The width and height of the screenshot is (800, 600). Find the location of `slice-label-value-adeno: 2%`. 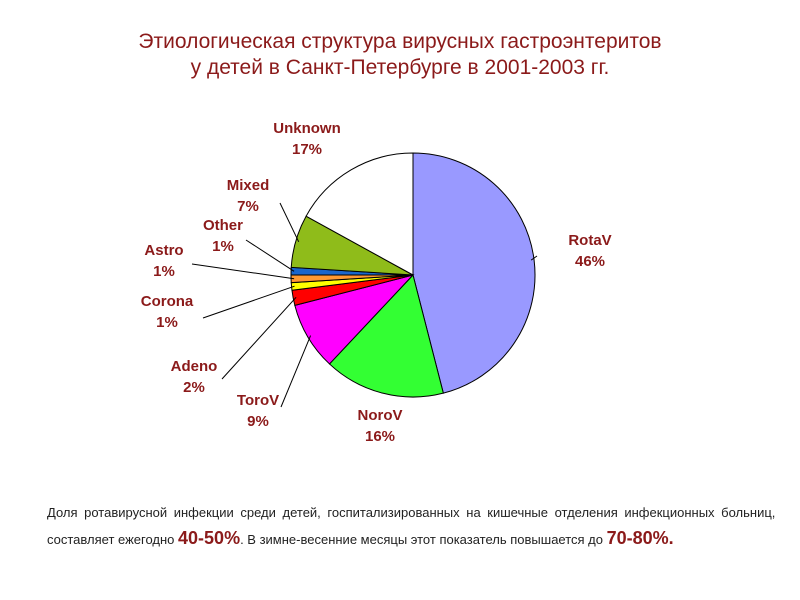

slice-label-value-adeno: 2% is located at coordinates (194, 387).